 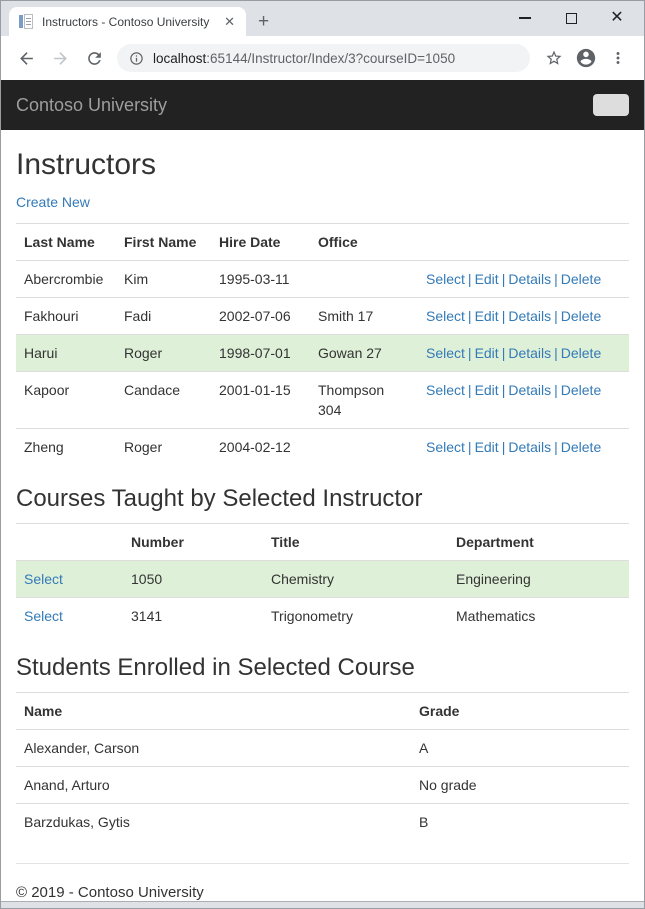 What do you see at coordinates (520, 785) in the screenshot?
I see `cell-grade: No grade` at bounding box center [520, 785].